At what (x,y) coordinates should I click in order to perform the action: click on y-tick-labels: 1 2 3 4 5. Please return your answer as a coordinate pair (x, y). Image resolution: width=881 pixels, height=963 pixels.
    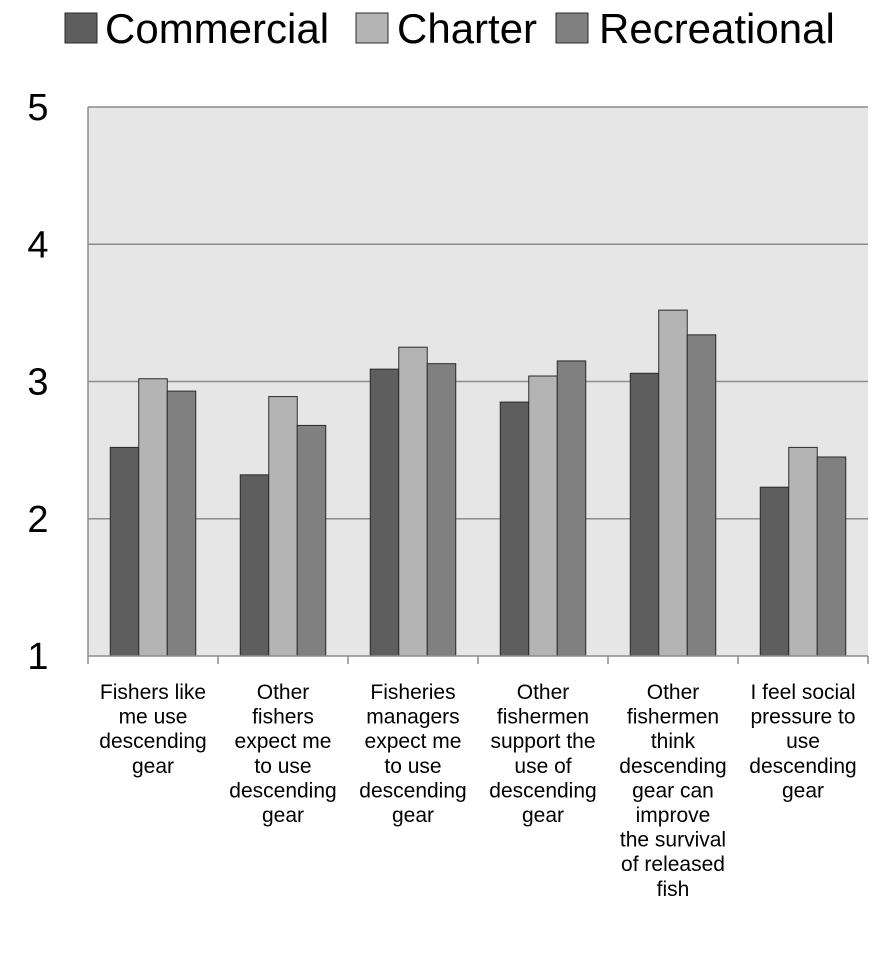
    Looking at the image, I should click on (37, 382).